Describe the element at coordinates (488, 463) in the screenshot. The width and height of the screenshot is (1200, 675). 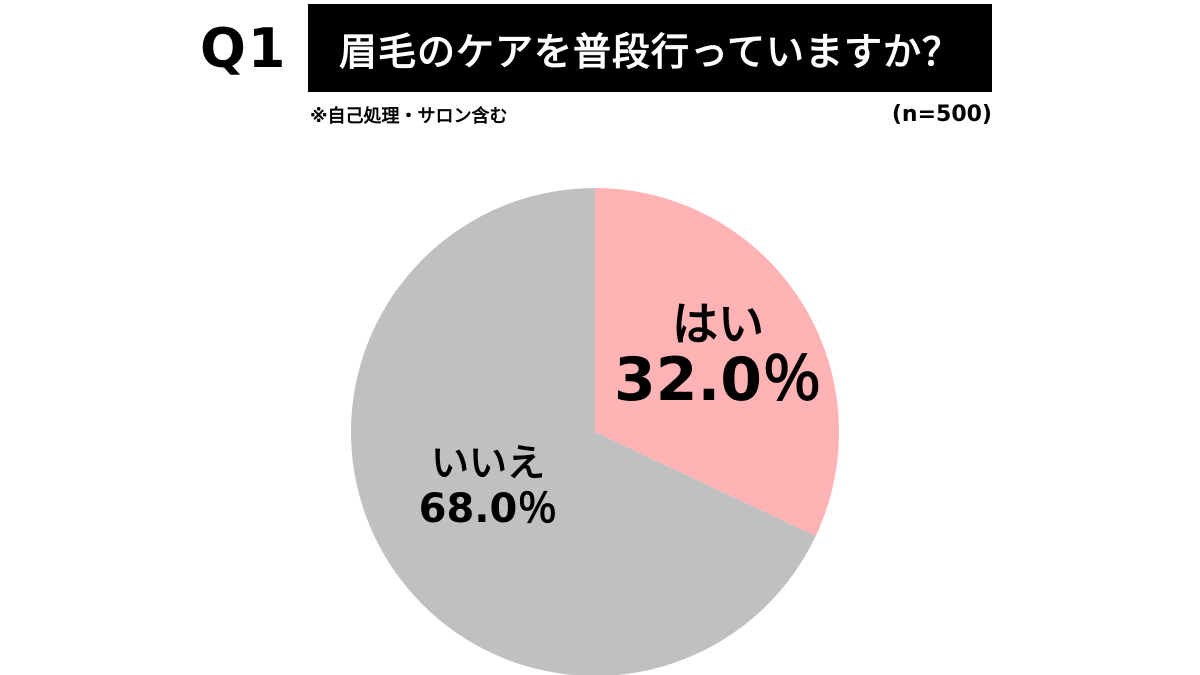
I see `slice-label-no: いいえ` at that location.